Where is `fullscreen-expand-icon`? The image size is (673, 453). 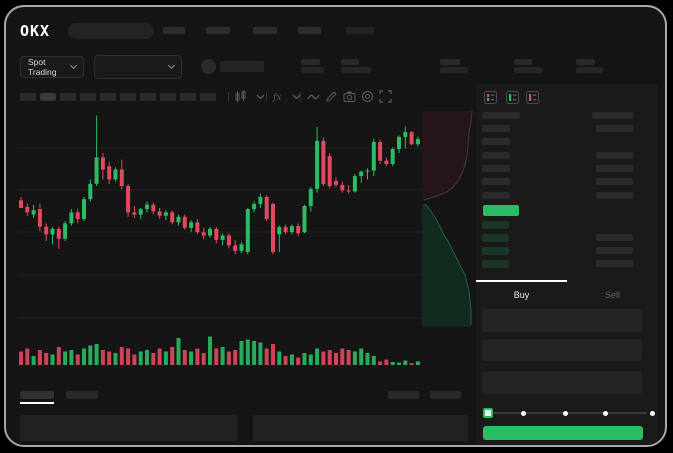
fullscreen-expand-icon is located at coordinates (385, 96).